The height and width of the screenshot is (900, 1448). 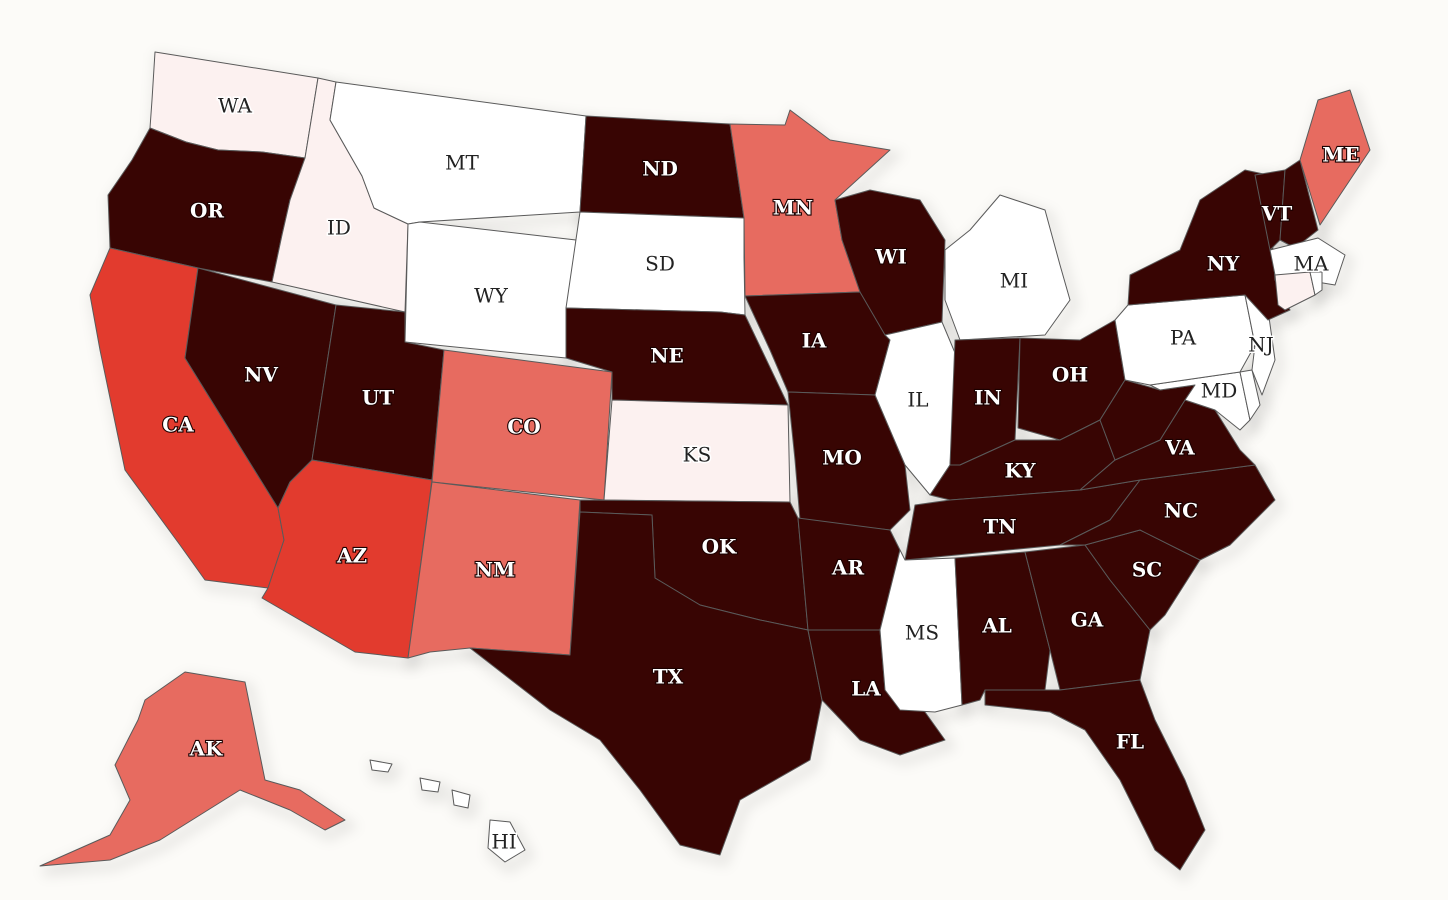 What do you see at coordinates (1007, 267) in the screenshot?
I see `state-mi` at bounding box center [1007, 267].